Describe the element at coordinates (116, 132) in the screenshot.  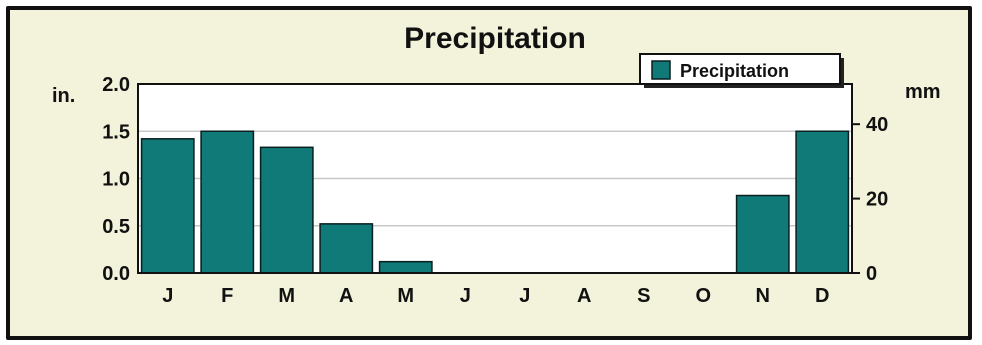
I see `left-tick-label: 1.5` at that location.